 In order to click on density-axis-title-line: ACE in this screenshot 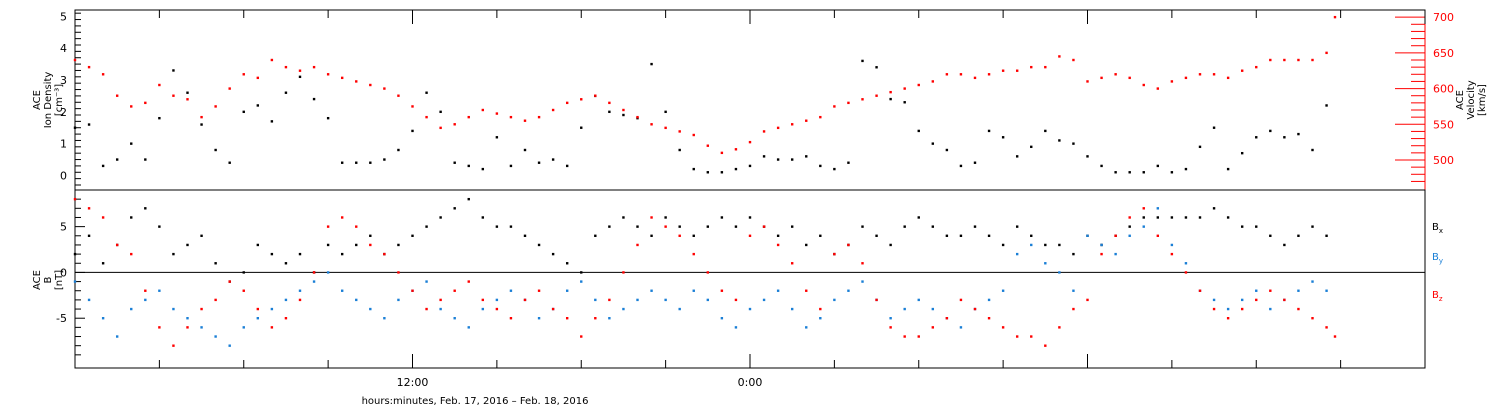, I will do `click(37, 100)`.